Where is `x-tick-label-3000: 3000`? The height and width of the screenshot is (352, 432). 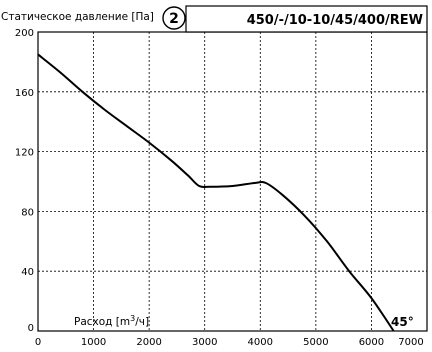
x-tick-label-3000: 3000 is located at coordinates (204, 342).